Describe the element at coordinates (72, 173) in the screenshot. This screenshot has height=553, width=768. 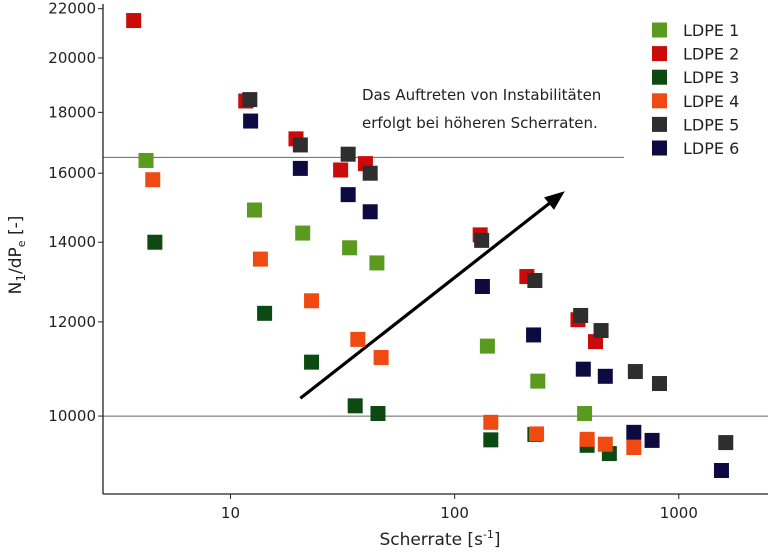
I see `y-tick-label: 16000` at that location.